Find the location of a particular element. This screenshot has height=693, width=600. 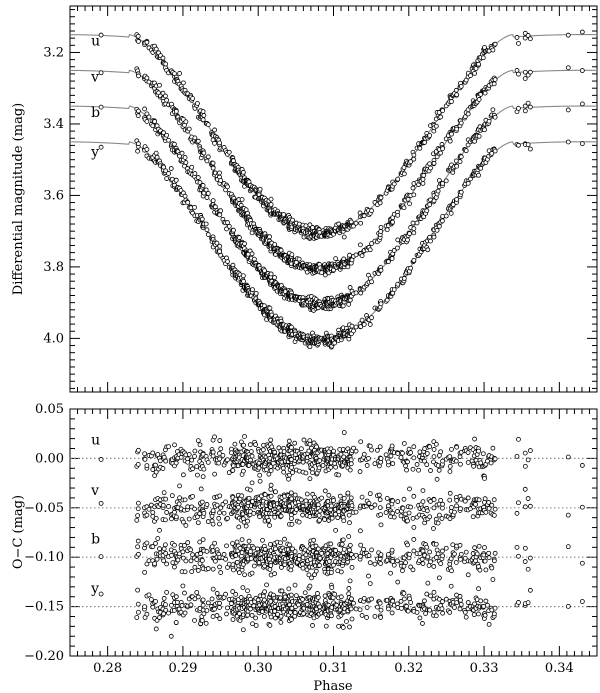

x-tick-label: 0.32 is located at coordinates (408, 668).